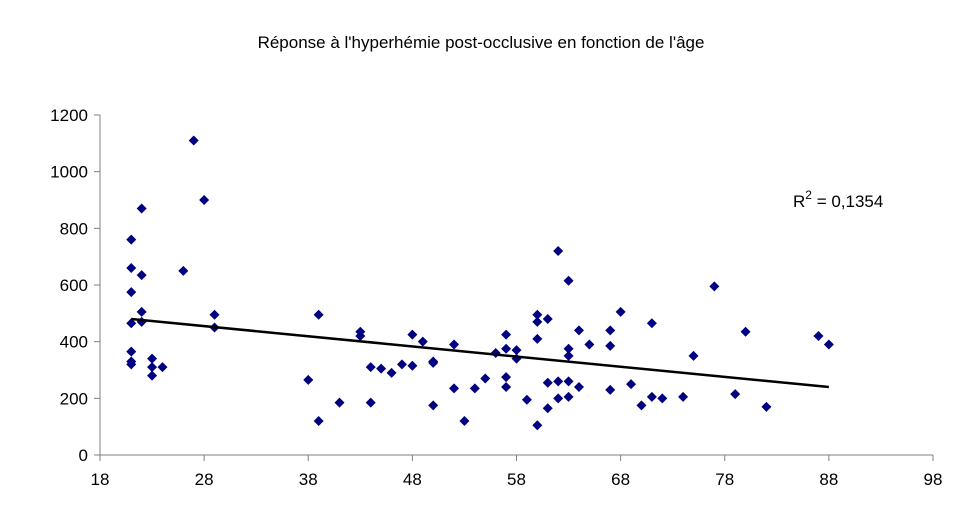 The height and width of the screenshot is (532, 962). Describe the element at coordinates (620, 479) in the screenshot. I see `x-tick-label: 68` at that location.